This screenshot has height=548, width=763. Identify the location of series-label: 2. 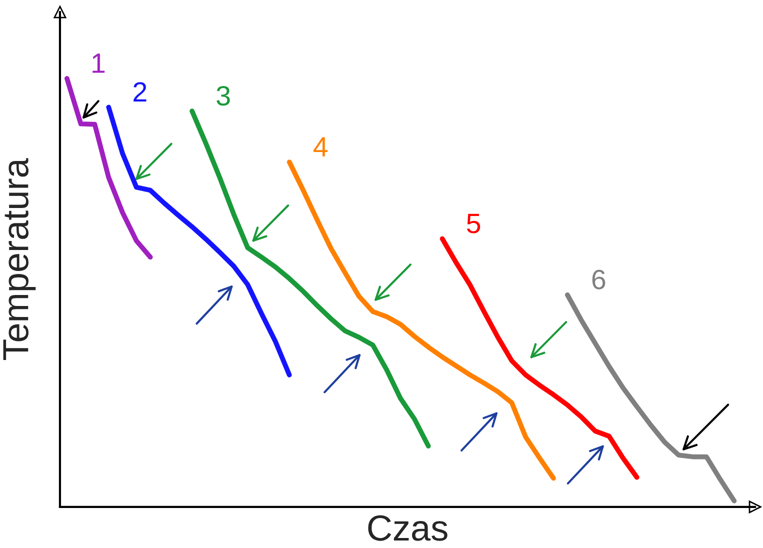
(140, 92).